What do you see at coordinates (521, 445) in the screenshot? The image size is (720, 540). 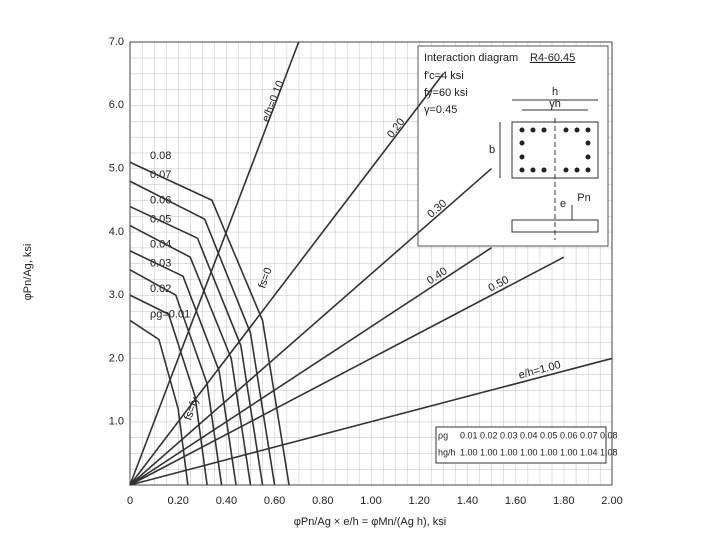 I see `table-frame` at bounding box center [521, 445].